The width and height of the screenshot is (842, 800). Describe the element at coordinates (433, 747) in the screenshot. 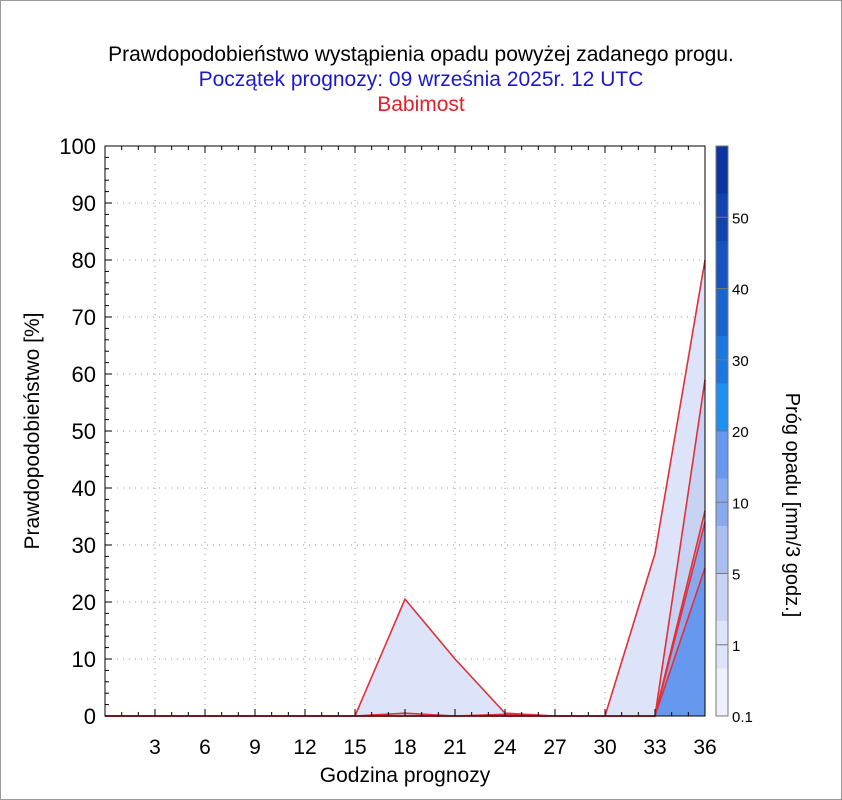

I see `x-tick-labels: 3 6 9 12 15 18 21 24 27 30 33 36` at that location.